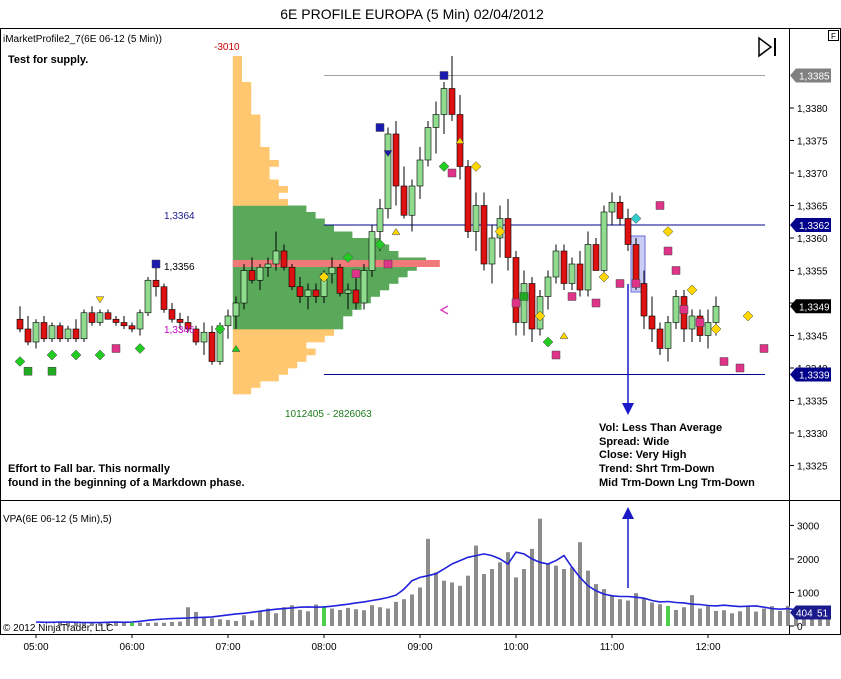 The height and width of the screenshot is (679, 841). I want to click on corner-box-label: F, so click(833, 36).